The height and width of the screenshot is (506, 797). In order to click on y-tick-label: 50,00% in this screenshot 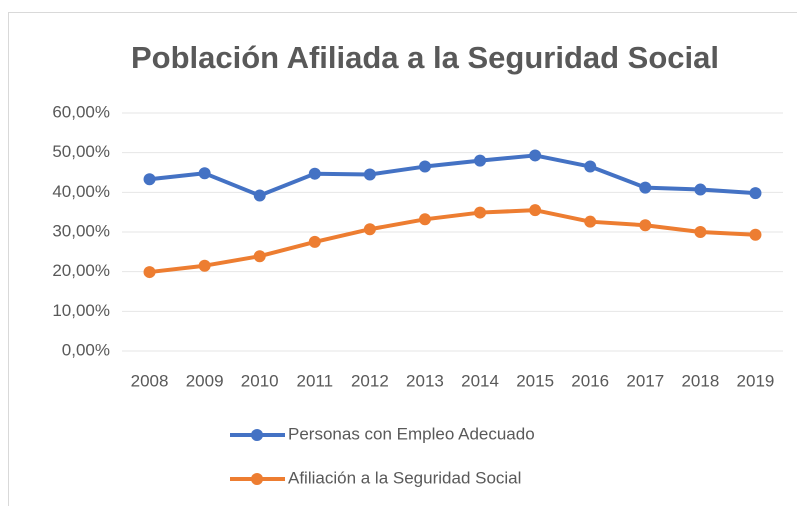, I will do `click(81, 151)`.